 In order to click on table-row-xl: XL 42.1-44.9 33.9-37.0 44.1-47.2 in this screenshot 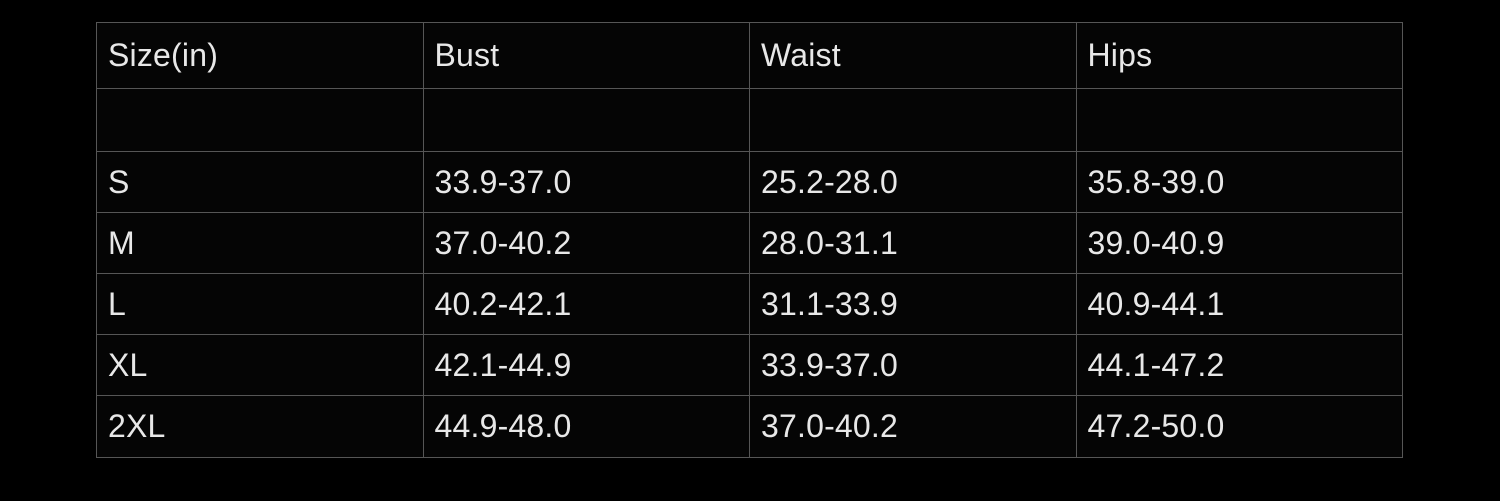, I will do `click(749, 365)`.